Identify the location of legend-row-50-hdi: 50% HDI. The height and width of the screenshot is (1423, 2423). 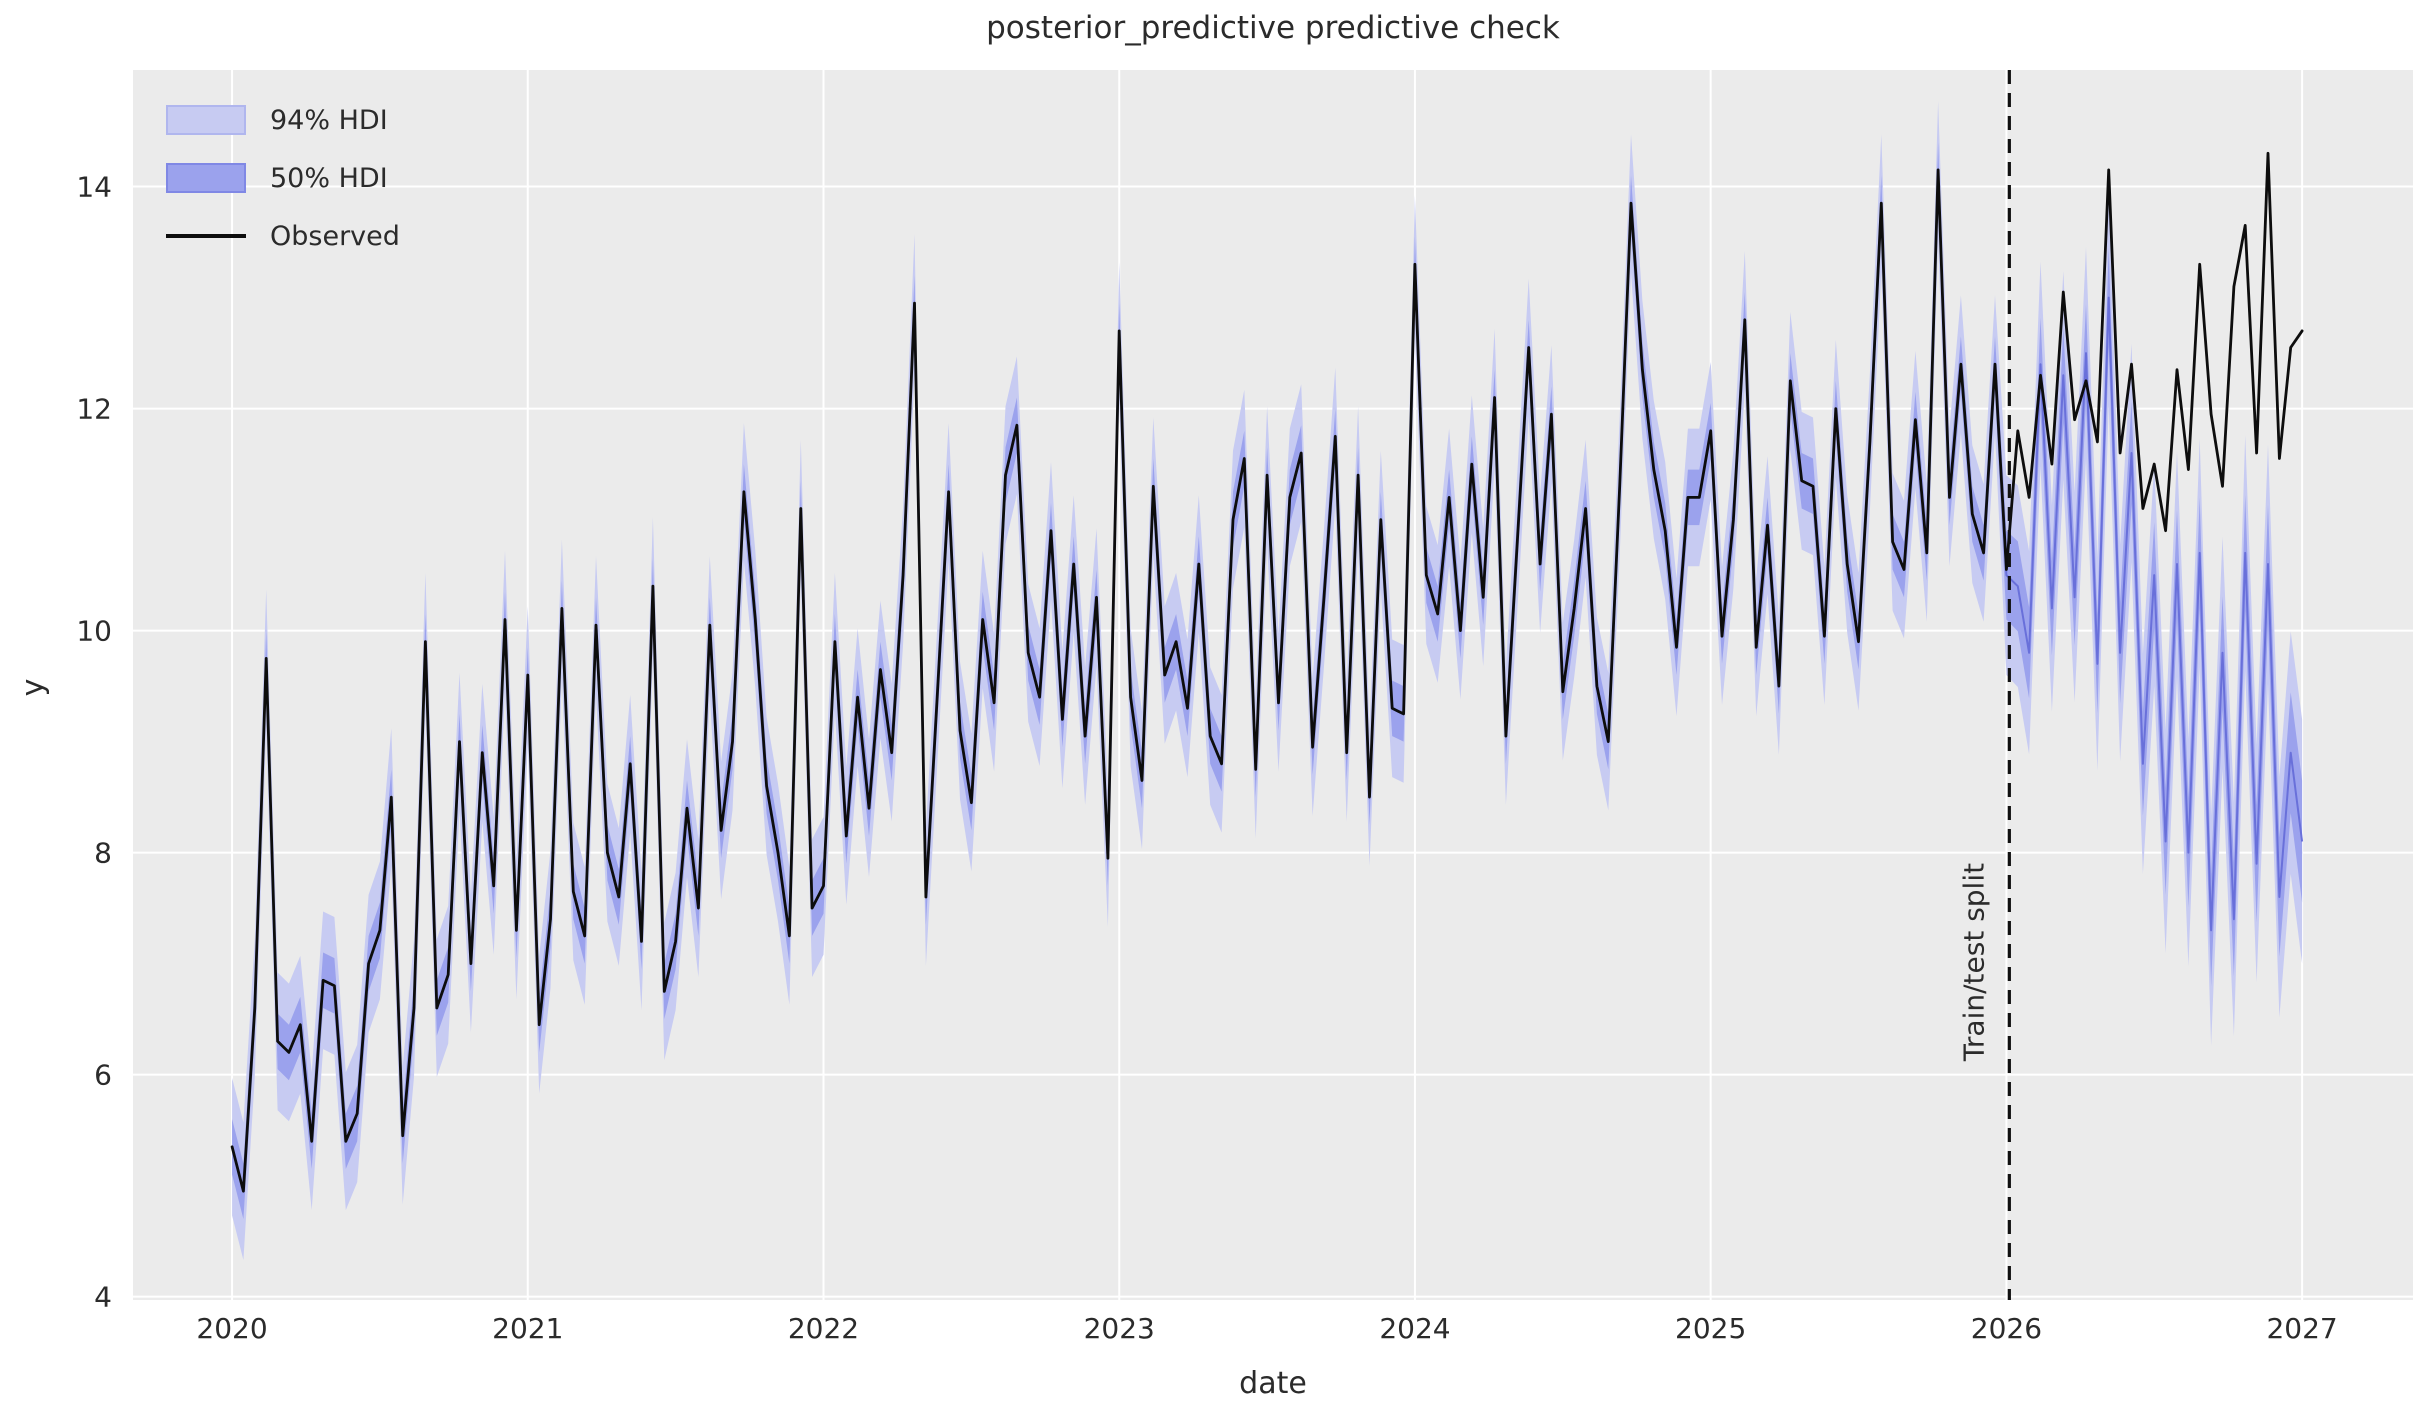
(283, 178).